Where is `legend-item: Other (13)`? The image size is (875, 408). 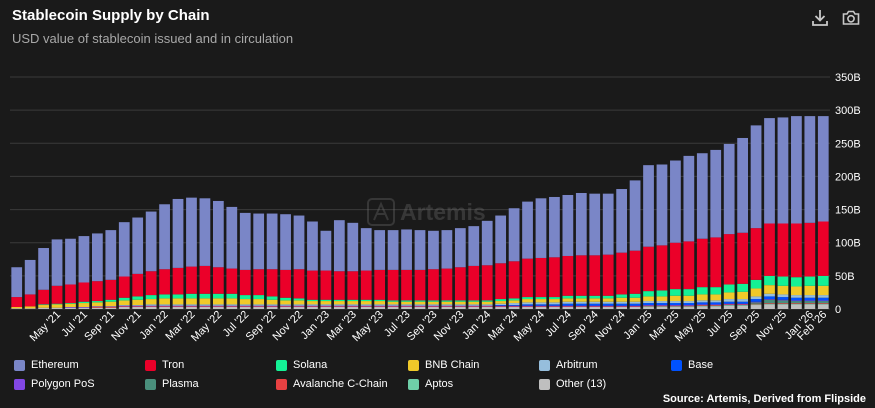
legend-item: Other (13) is located at coordinates (572, 384).